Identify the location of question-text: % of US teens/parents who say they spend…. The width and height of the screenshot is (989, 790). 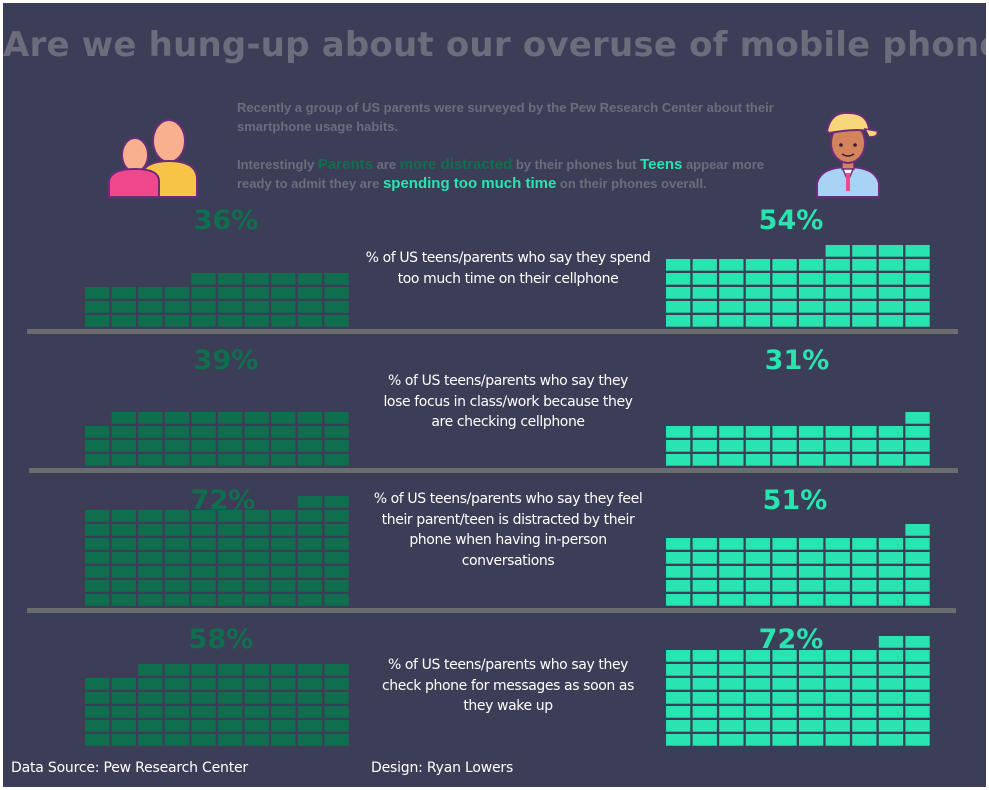
(508, 268).